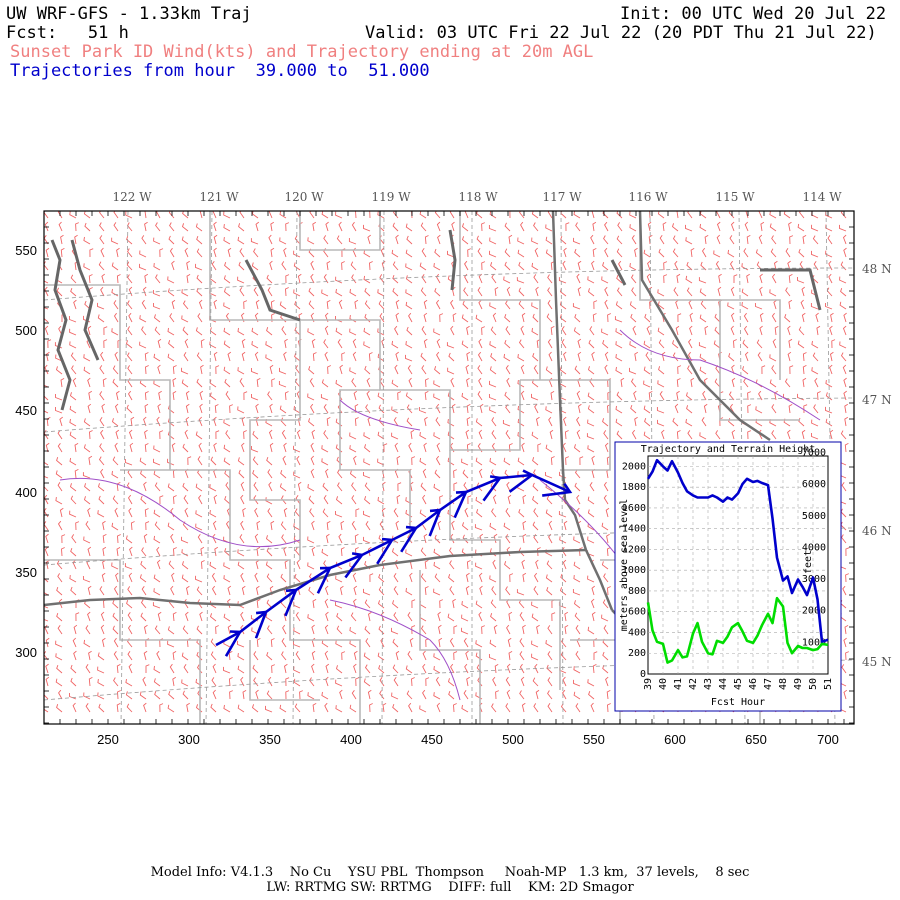  Describe the element at coordinates (723, 684) in the screenshot. I see `inset-x-tick: 44` at that location.